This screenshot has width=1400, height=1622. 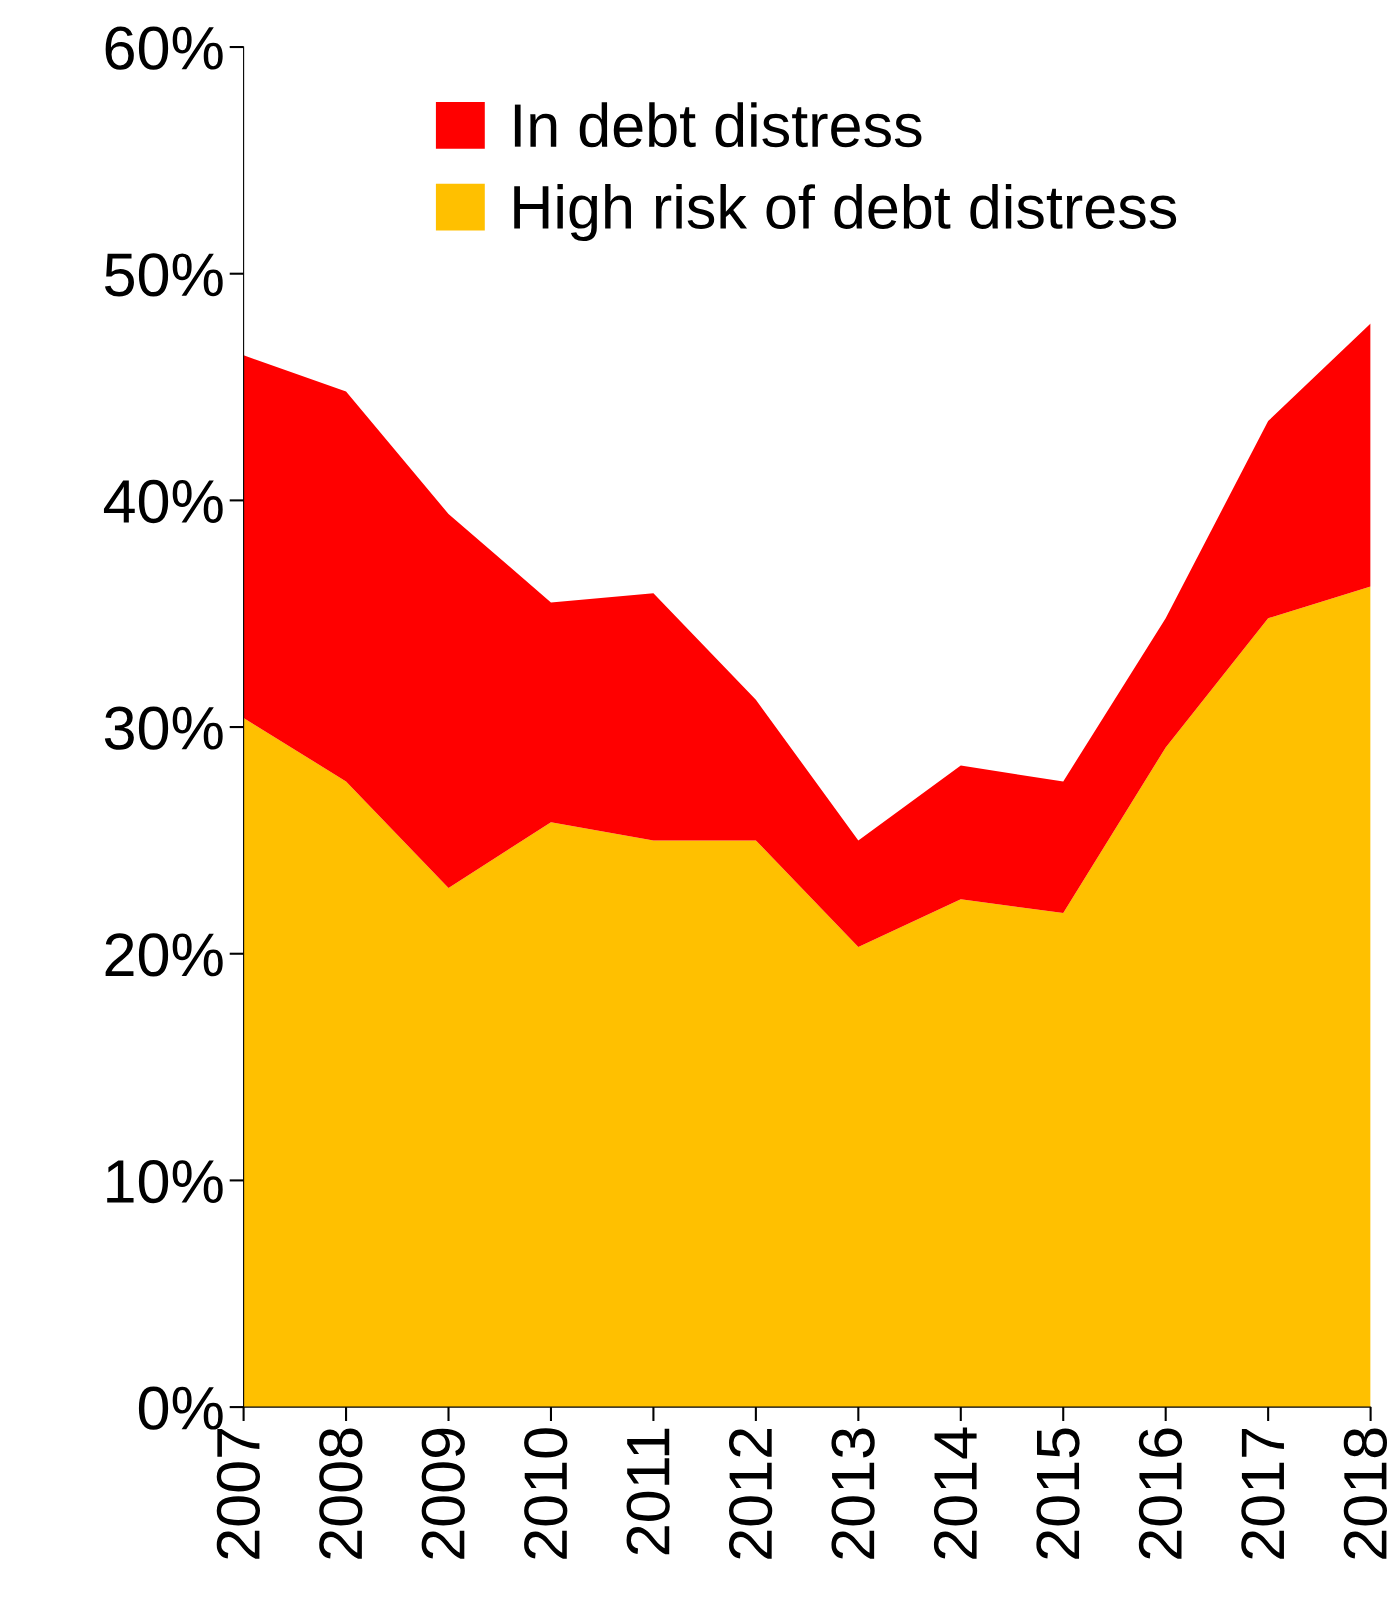 I want to click on legend-label: High risk of debt distress, so click(x=845, y=213).